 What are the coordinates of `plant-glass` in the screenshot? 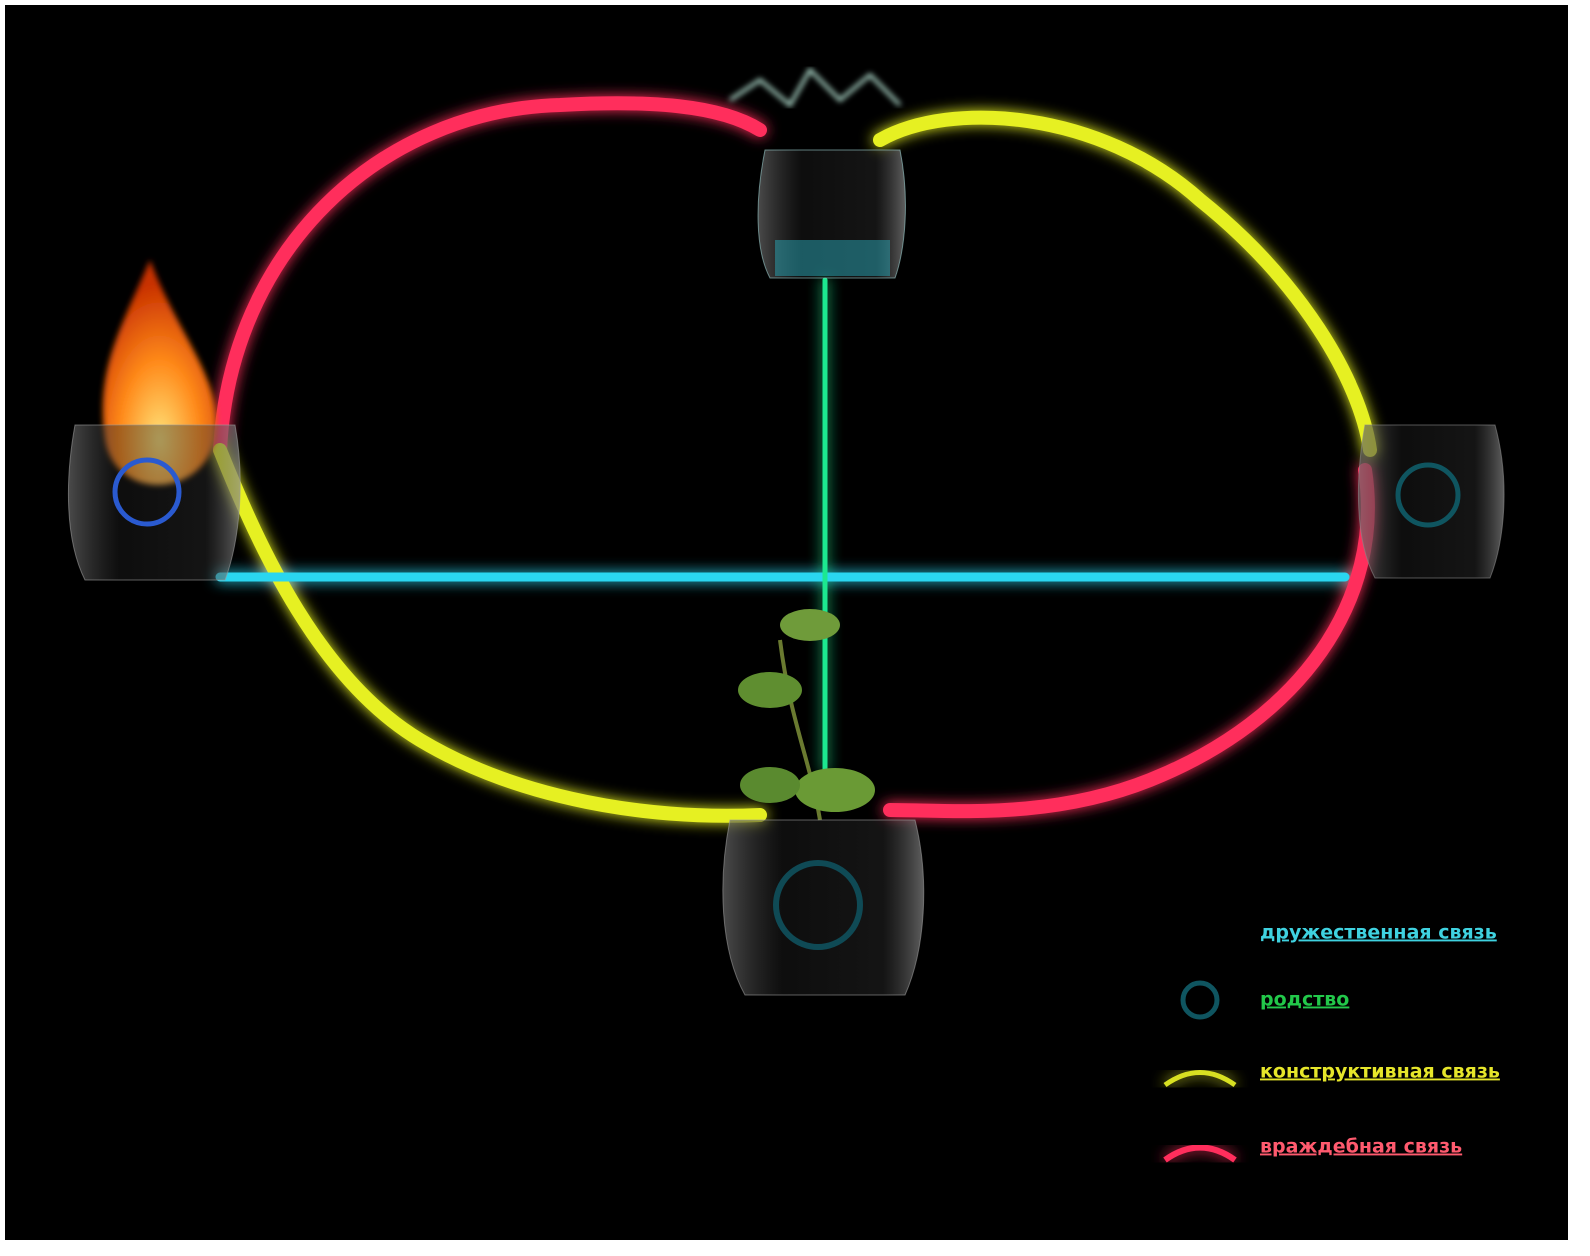 It's located at (823, 802).